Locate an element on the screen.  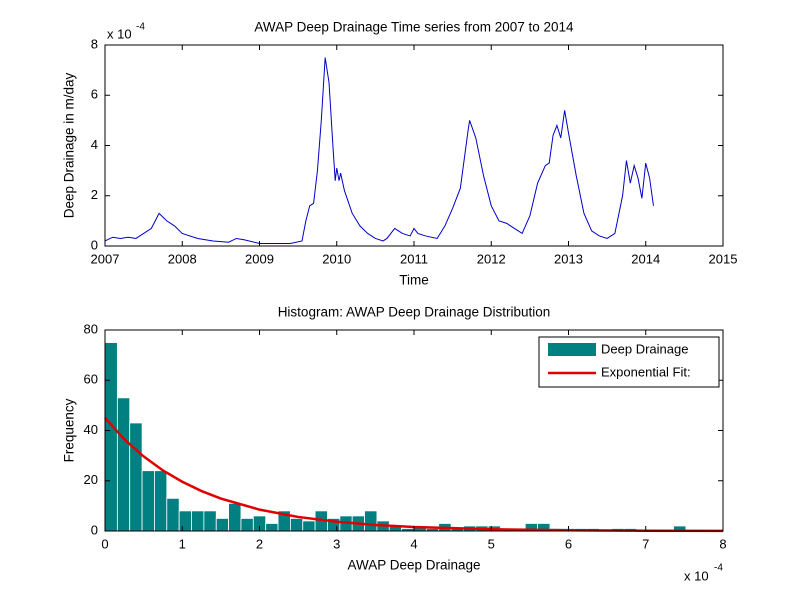
x-tick-label: 2008 is located at coordinates (182, 258).